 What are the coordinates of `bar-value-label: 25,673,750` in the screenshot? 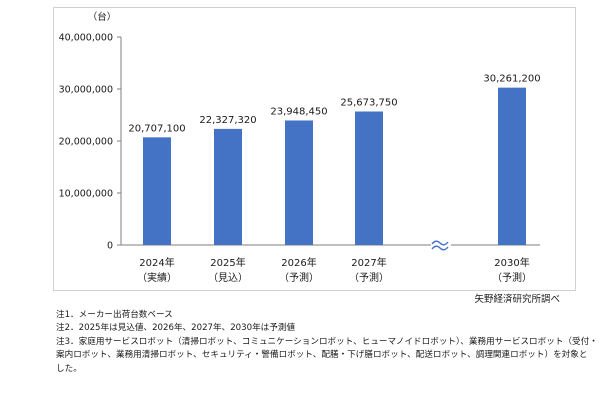 It's located at (368, 102).